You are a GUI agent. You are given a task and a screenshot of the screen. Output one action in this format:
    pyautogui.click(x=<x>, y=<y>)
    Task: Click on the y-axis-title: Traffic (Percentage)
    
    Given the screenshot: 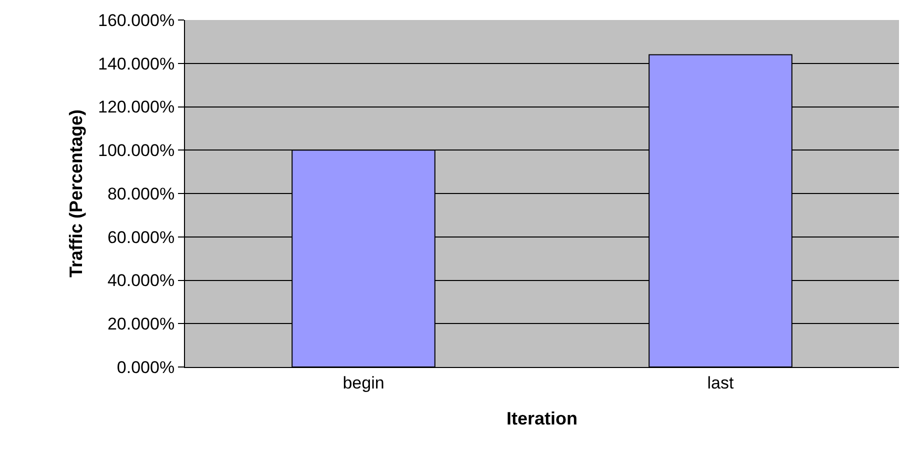 What is the action you would take?
    pyautogui.click(x=76, y=193)
    